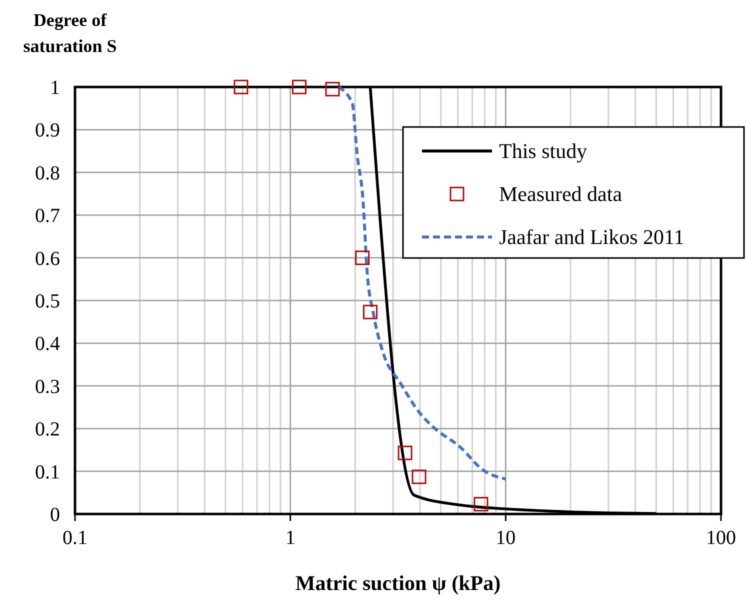  What do you see at coordinates (55, 515) in the screenshot?
I see `y-tick-label: 0` at bounding box center [55, 515].